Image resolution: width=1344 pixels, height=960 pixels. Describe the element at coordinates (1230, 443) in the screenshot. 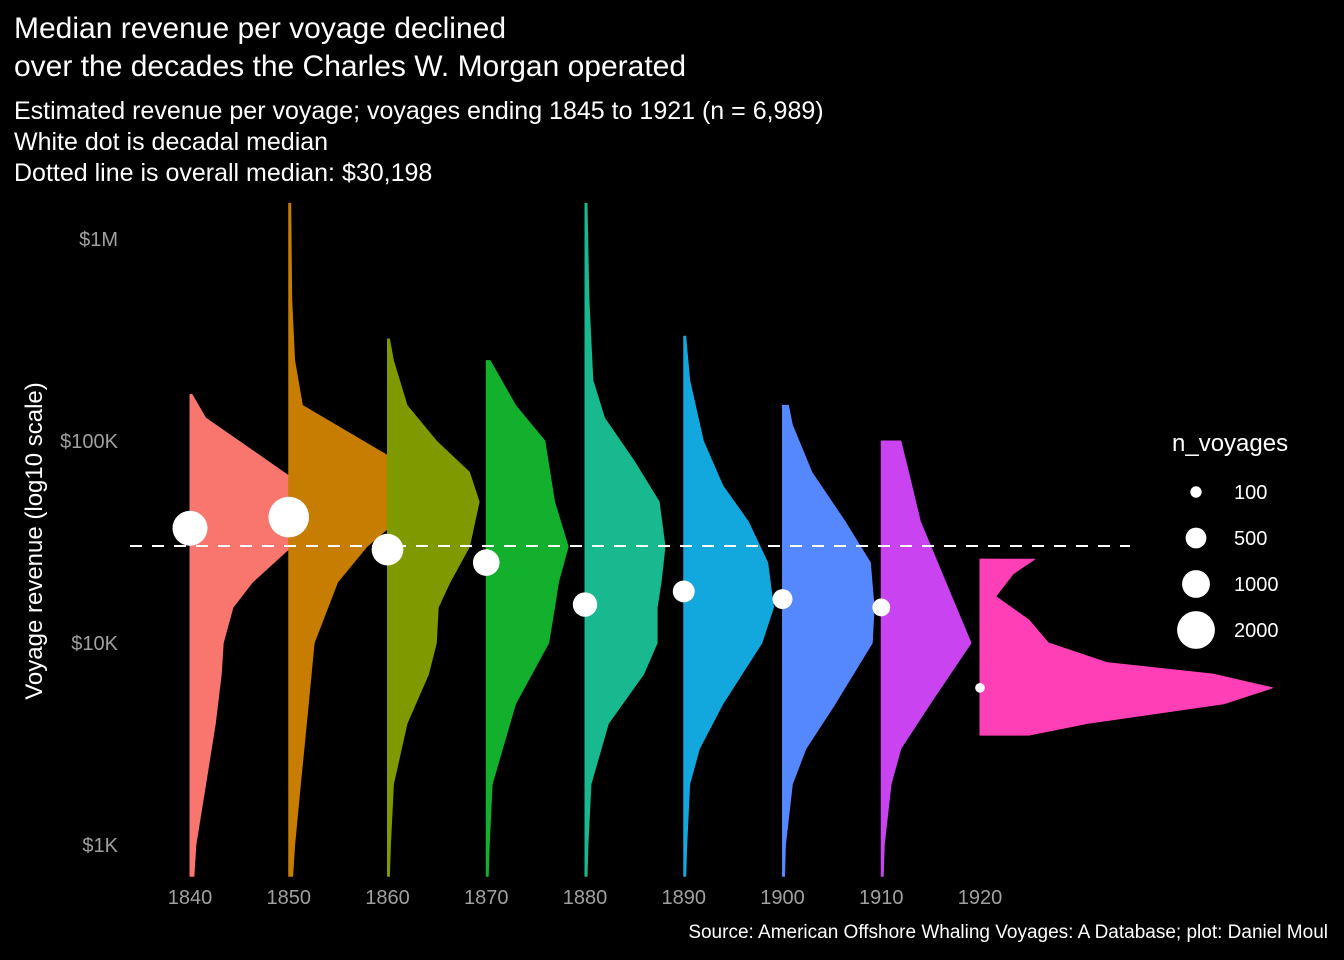

I see `legend-title: n_voyages` at that location.